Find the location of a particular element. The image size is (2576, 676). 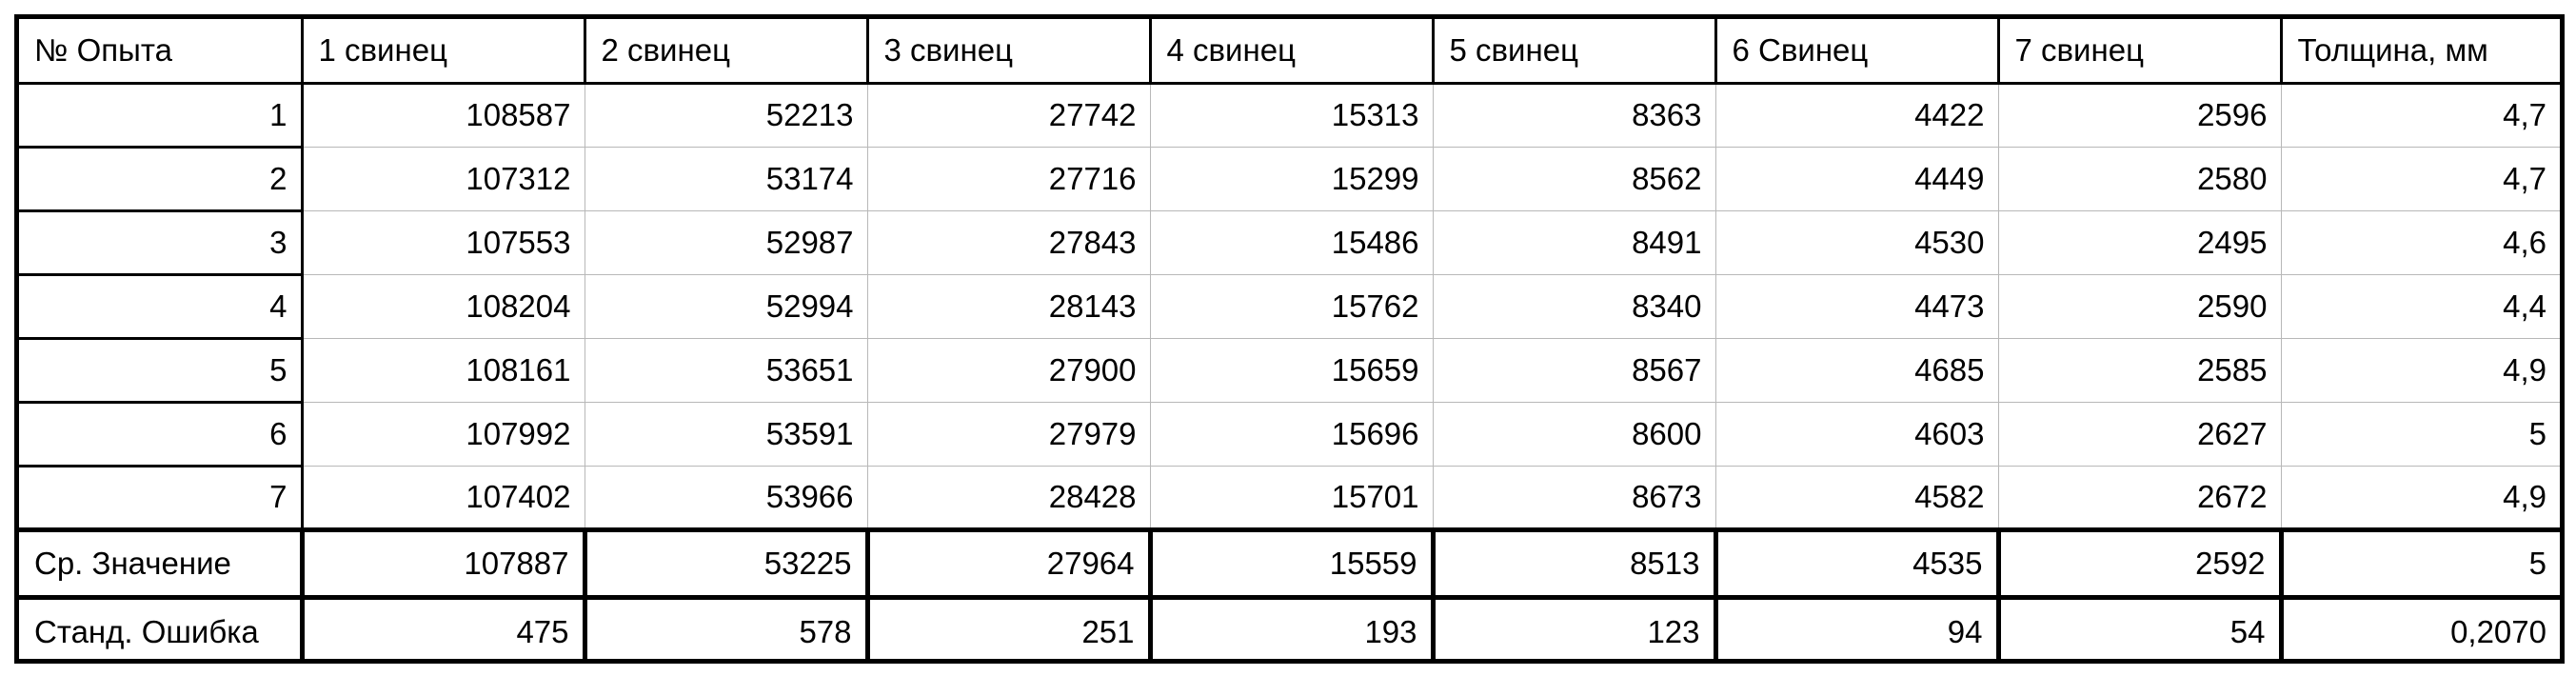

summary-cell: 251 is located at coordinates (1007, 628).